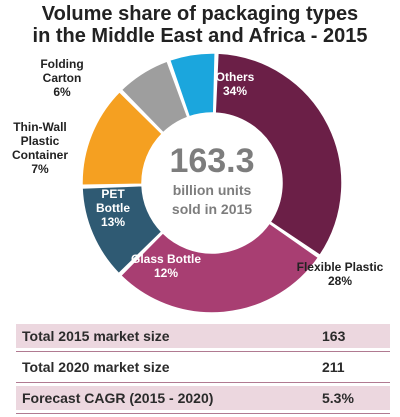 The height and width of the screenshot is (417, 400). I want to click on slice-label: Others 34%, so click(235, 84).